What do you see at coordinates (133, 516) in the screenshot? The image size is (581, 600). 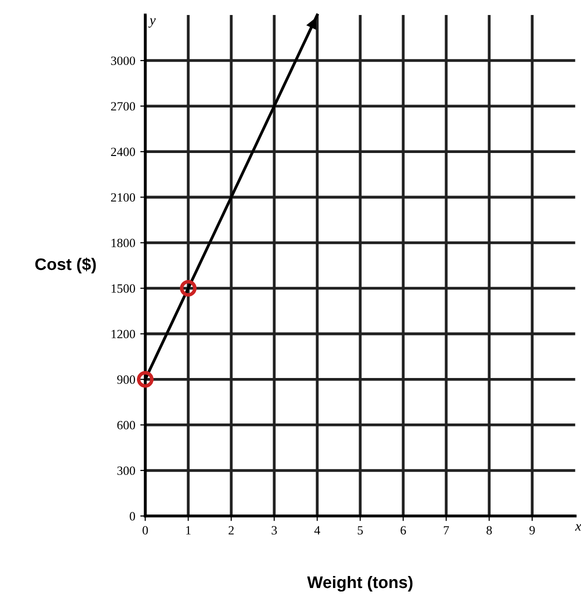 I see `y-tick-label: 0` at bounding box center [133, 516].